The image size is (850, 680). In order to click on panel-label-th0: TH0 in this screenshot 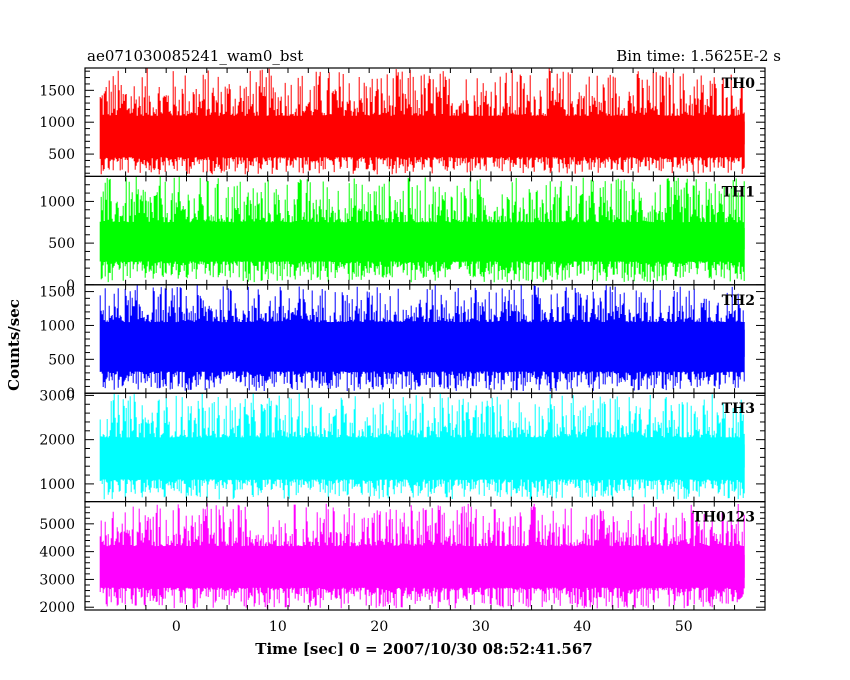, I will do `click(739, 84)`.